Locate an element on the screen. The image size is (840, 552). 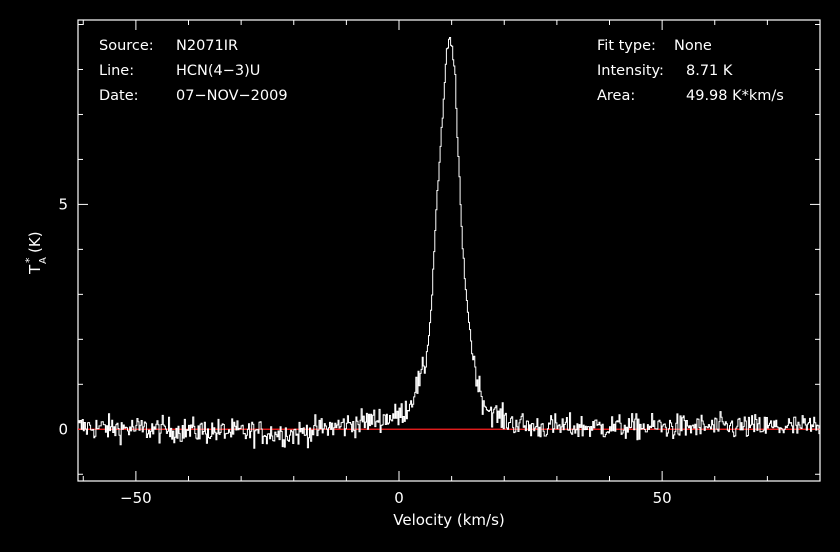
info-date-key: Date: is located at coordinates (119, 96).